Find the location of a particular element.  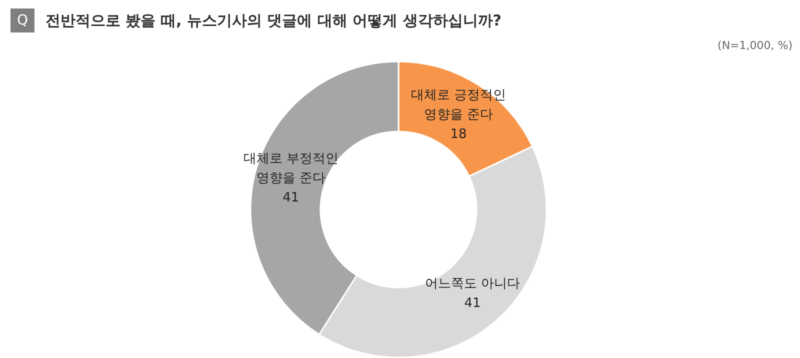

text: Q is located at coordinates (22, 20).